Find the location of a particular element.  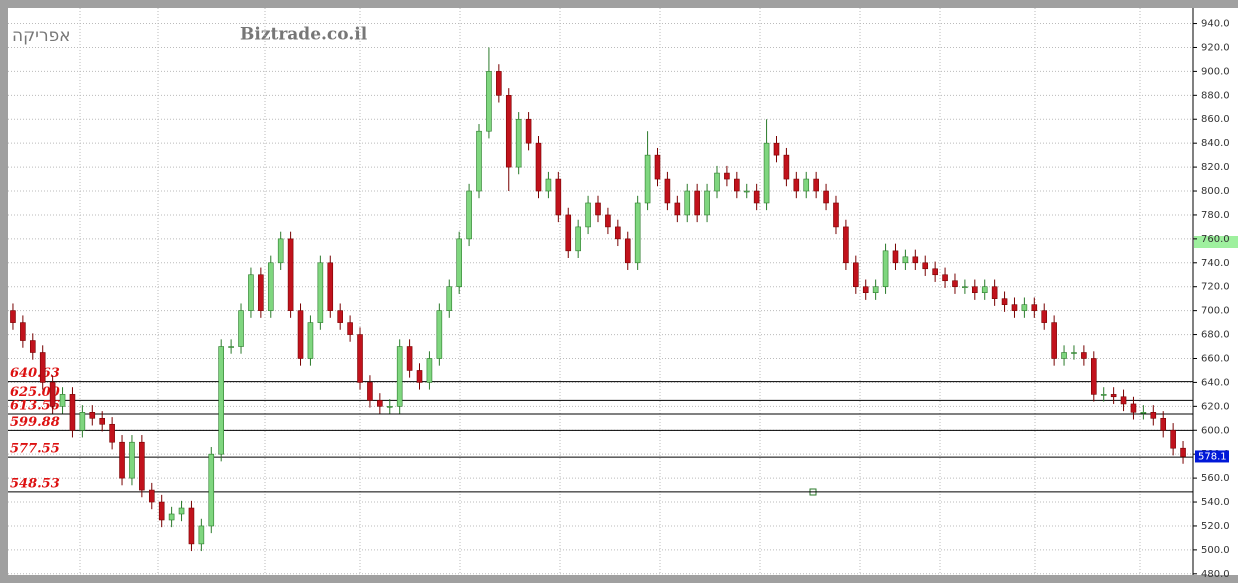

y-tick-label: 680.0 is located at coordinates (1215, 335).